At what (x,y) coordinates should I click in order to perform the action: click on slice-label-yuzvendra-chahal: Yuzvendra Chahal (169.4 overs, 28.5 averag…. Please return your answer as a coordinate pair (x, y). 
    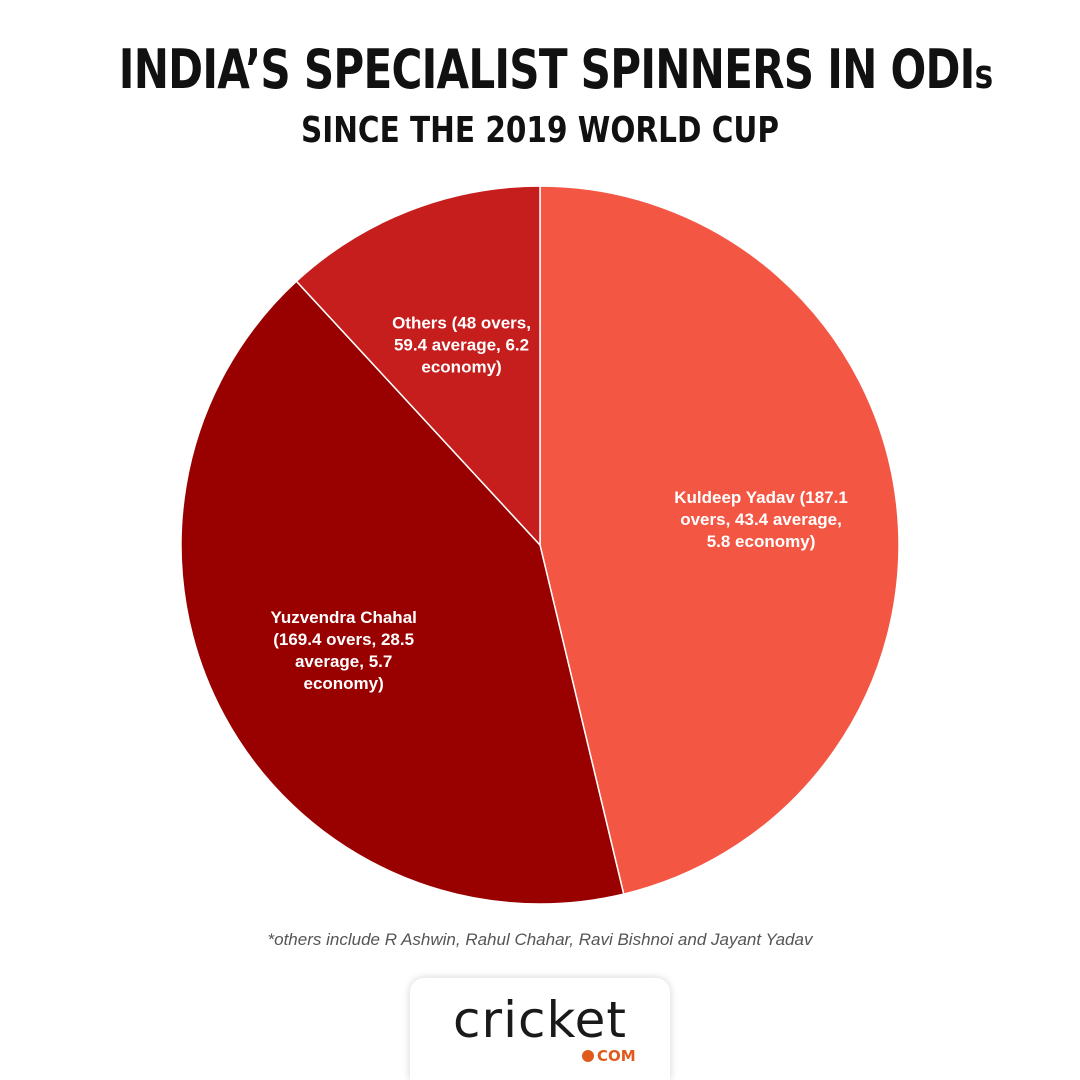
    Looking at the image, I should click on (343, 650).